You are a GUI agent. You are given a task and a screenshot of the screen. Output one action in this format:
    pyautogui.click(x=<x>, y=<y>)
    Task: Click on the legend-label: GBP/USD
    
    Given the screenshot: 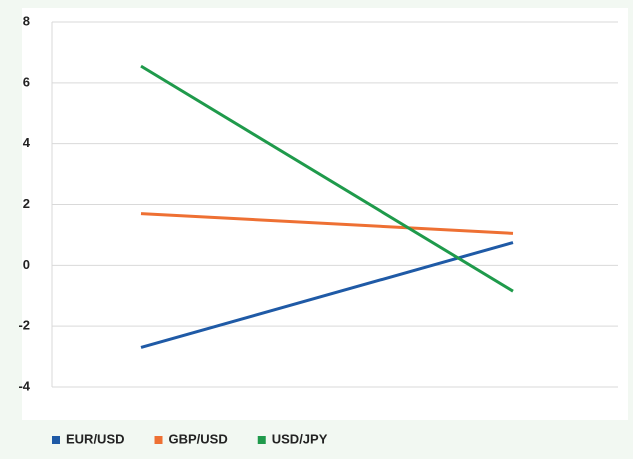 What is the action you would take?
    pyautogui.click(x=198, y=438)
    